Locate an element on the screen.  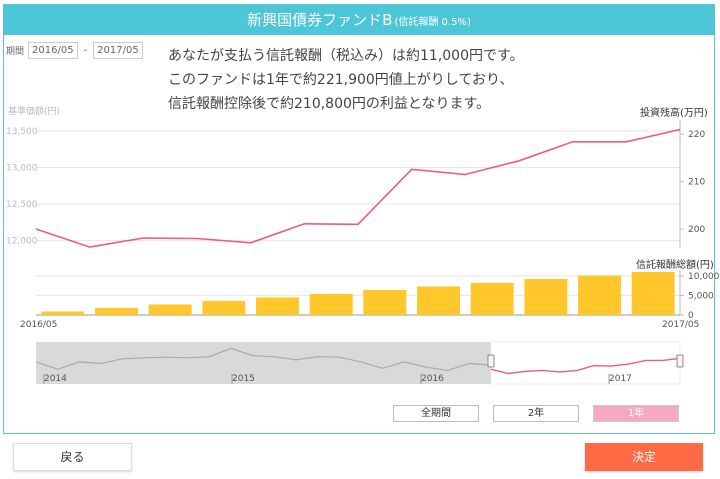
title-bar: 新興国債券ファンドB (信託報酬 0.5%) is located at coordinates (359, 20).